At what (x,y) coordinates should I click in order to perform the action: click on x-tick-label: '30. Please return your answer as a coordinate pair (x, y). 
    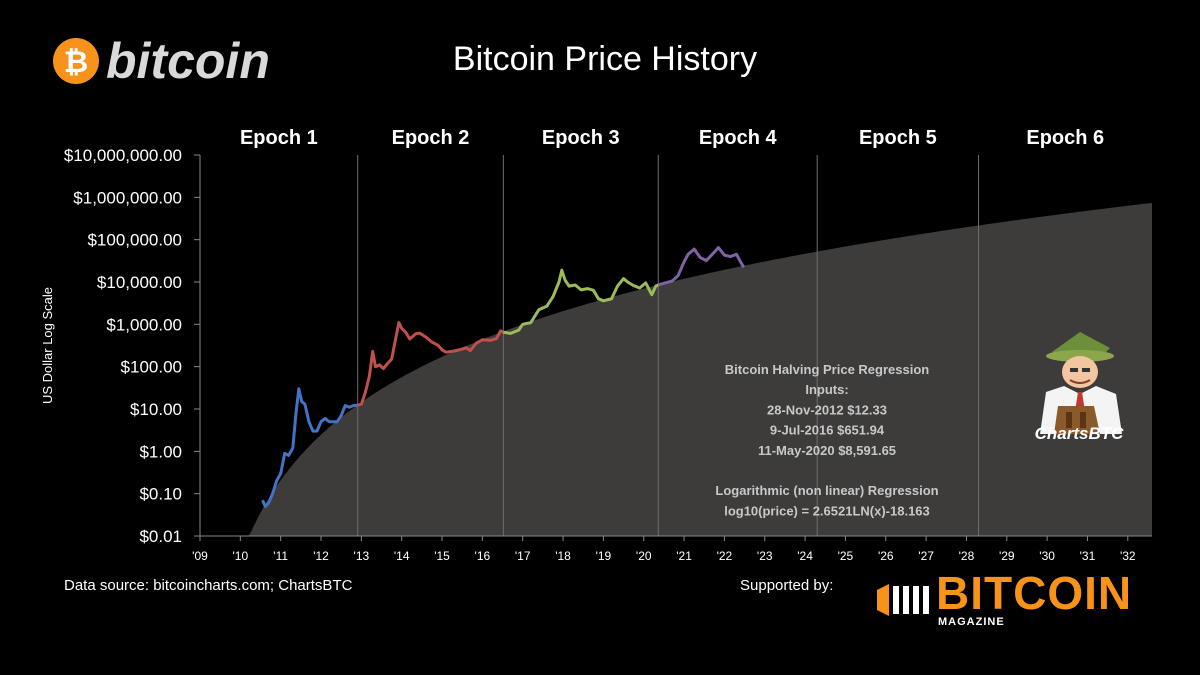
    Looking at the image, I should click on (1047, 556).